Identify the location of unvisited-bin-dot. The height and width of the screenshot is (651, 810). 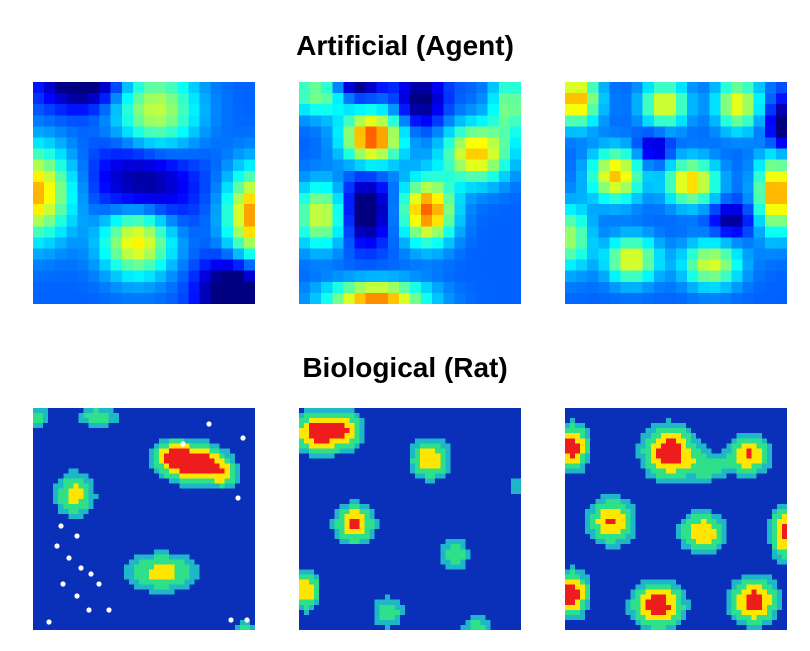
(238, 498).